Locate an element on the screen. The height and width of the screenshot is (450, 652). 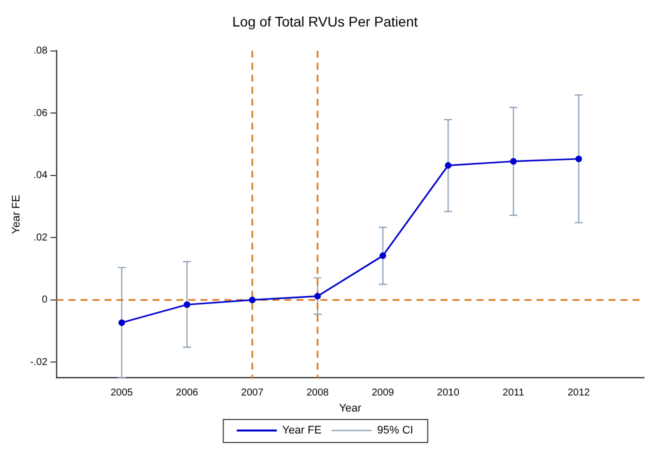
chart-title: Log of Total RVUs Per Patient is located at coordinates (325, 21).